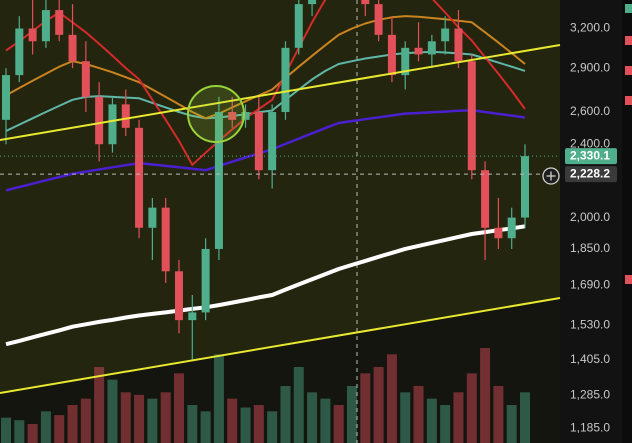 Image resolution: width=632 pixels, height=443 pixels. What do you see at coordinates (590, 248) in the screenshot?
I see `y-tick-label: 1,850.0` at bounding box center [590, 248].